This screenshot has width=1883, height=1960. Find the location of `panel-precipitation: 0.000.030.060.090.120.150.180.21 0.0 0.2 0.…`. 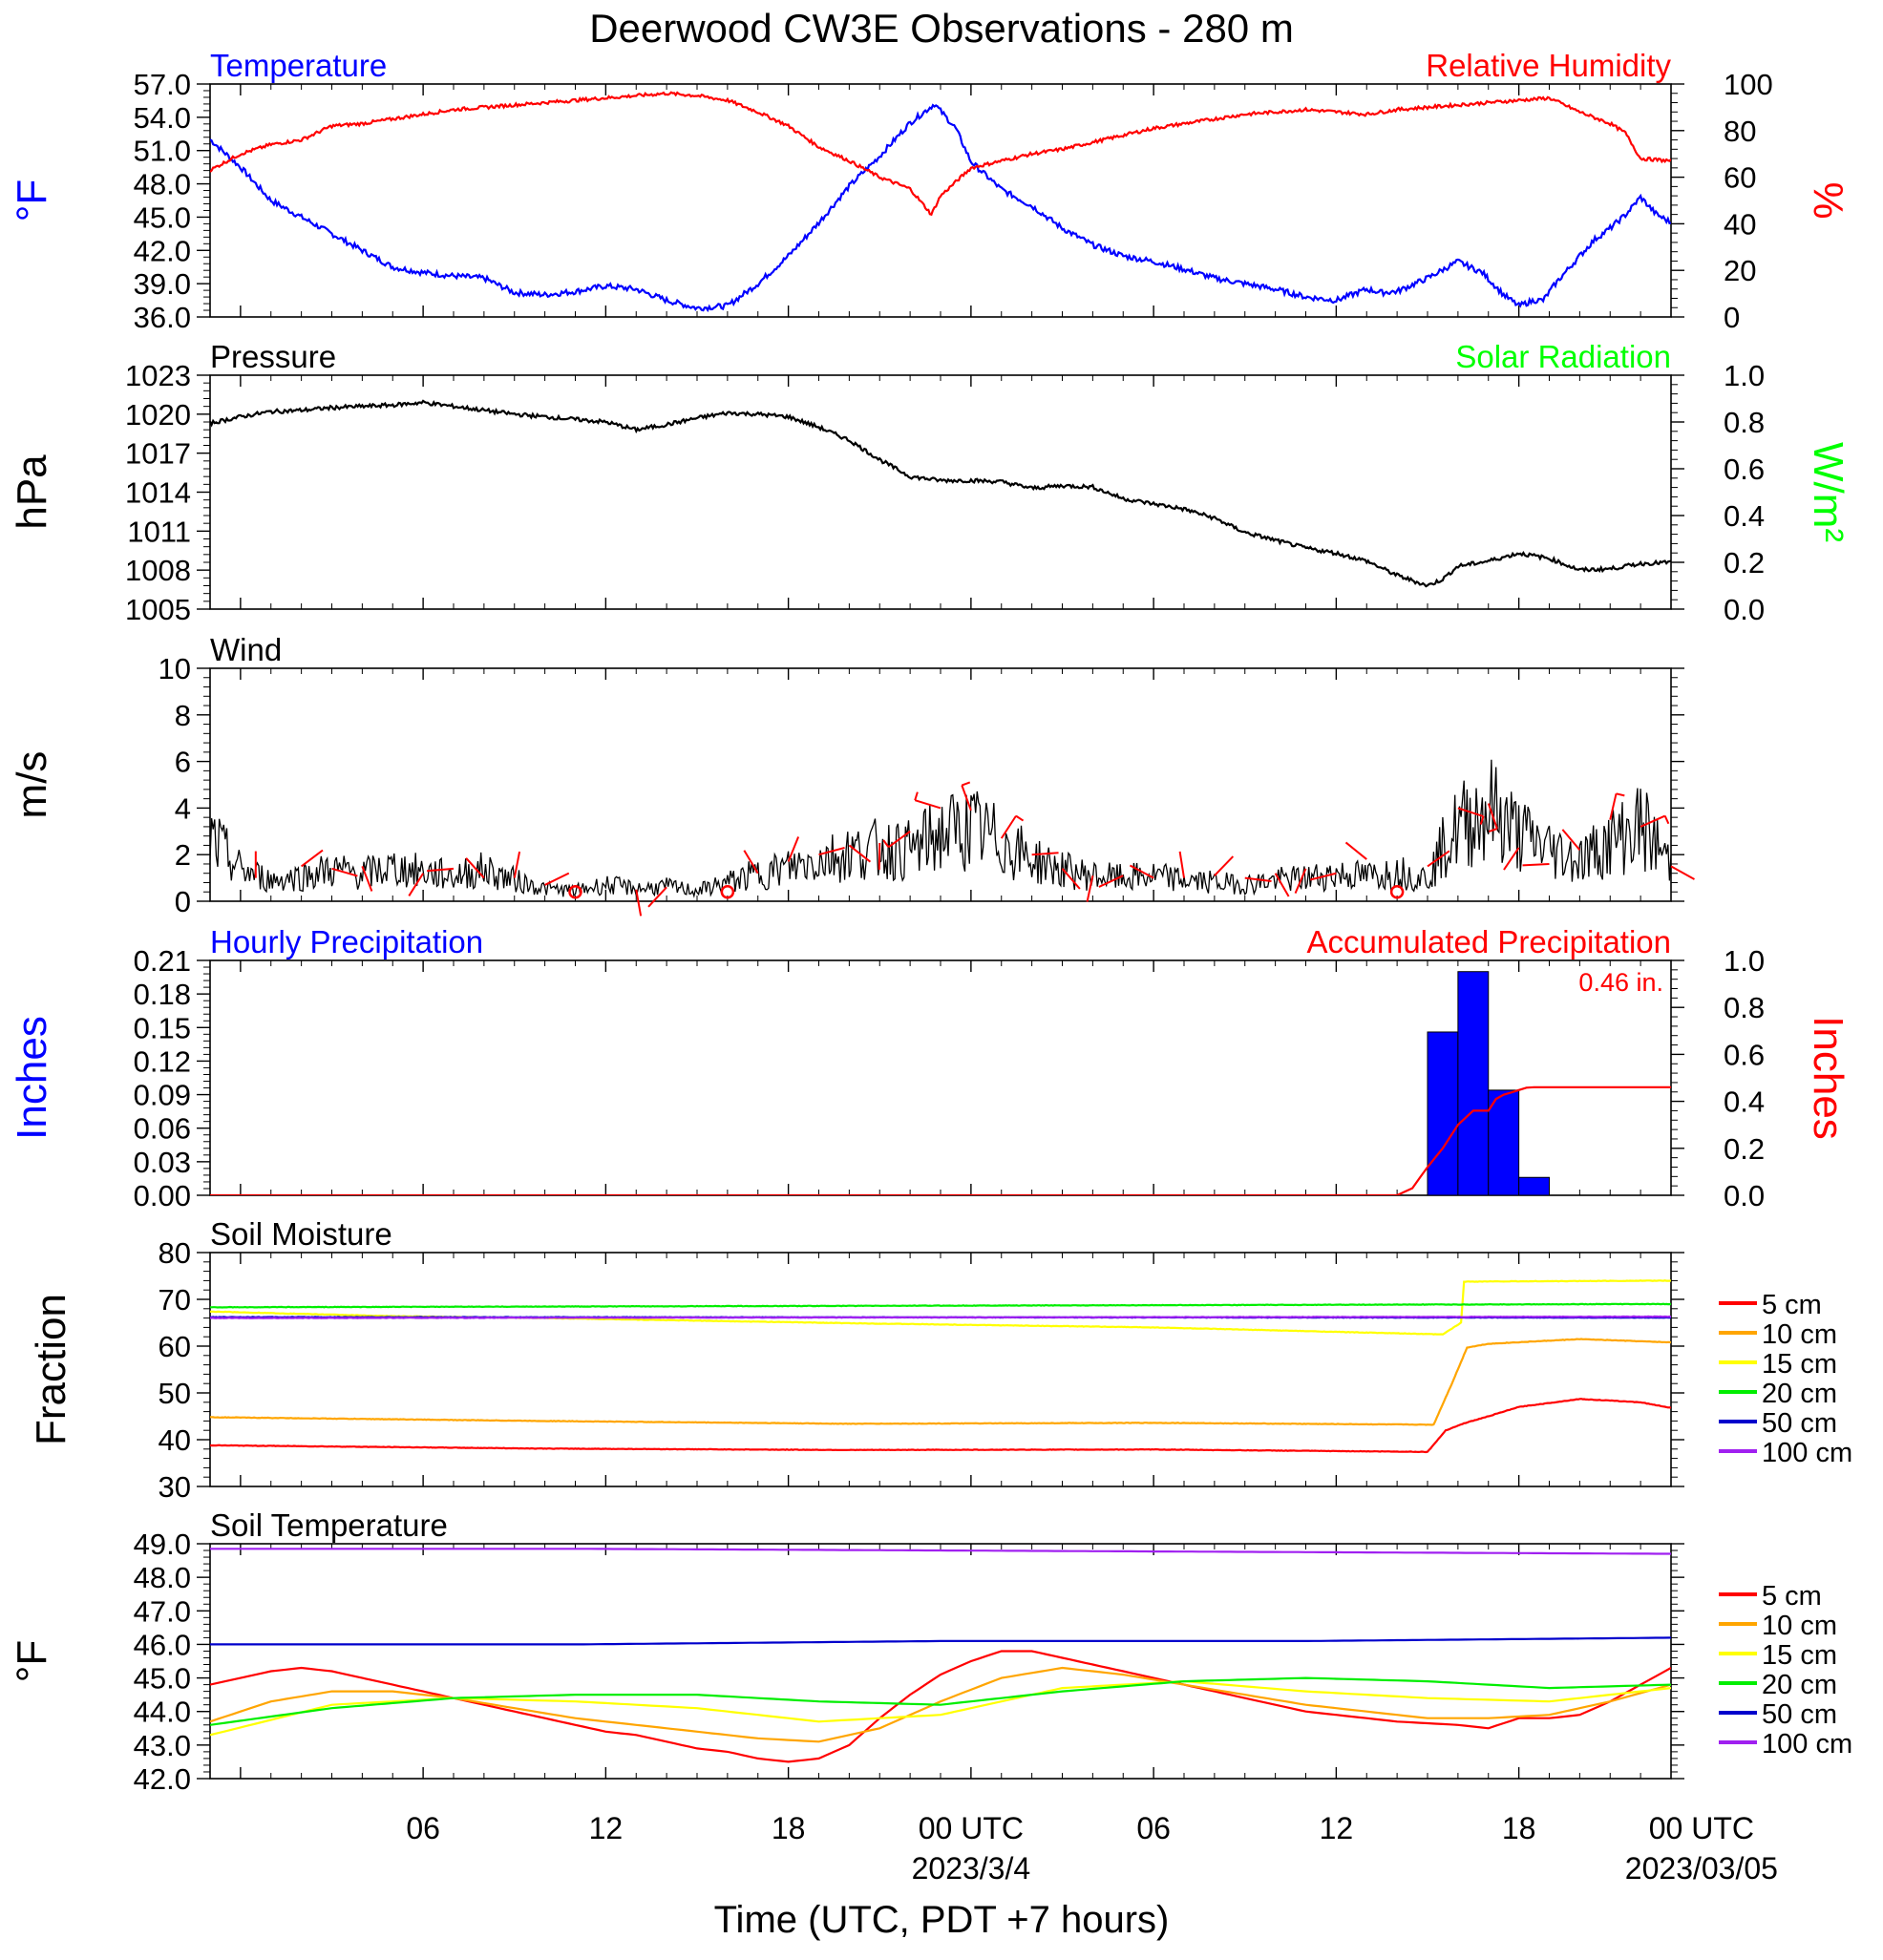

panel-precipitation: 0.000.030.060.090.120.150.180.21 0.0 0.2 0.… is located at coordinates (930, 1068).